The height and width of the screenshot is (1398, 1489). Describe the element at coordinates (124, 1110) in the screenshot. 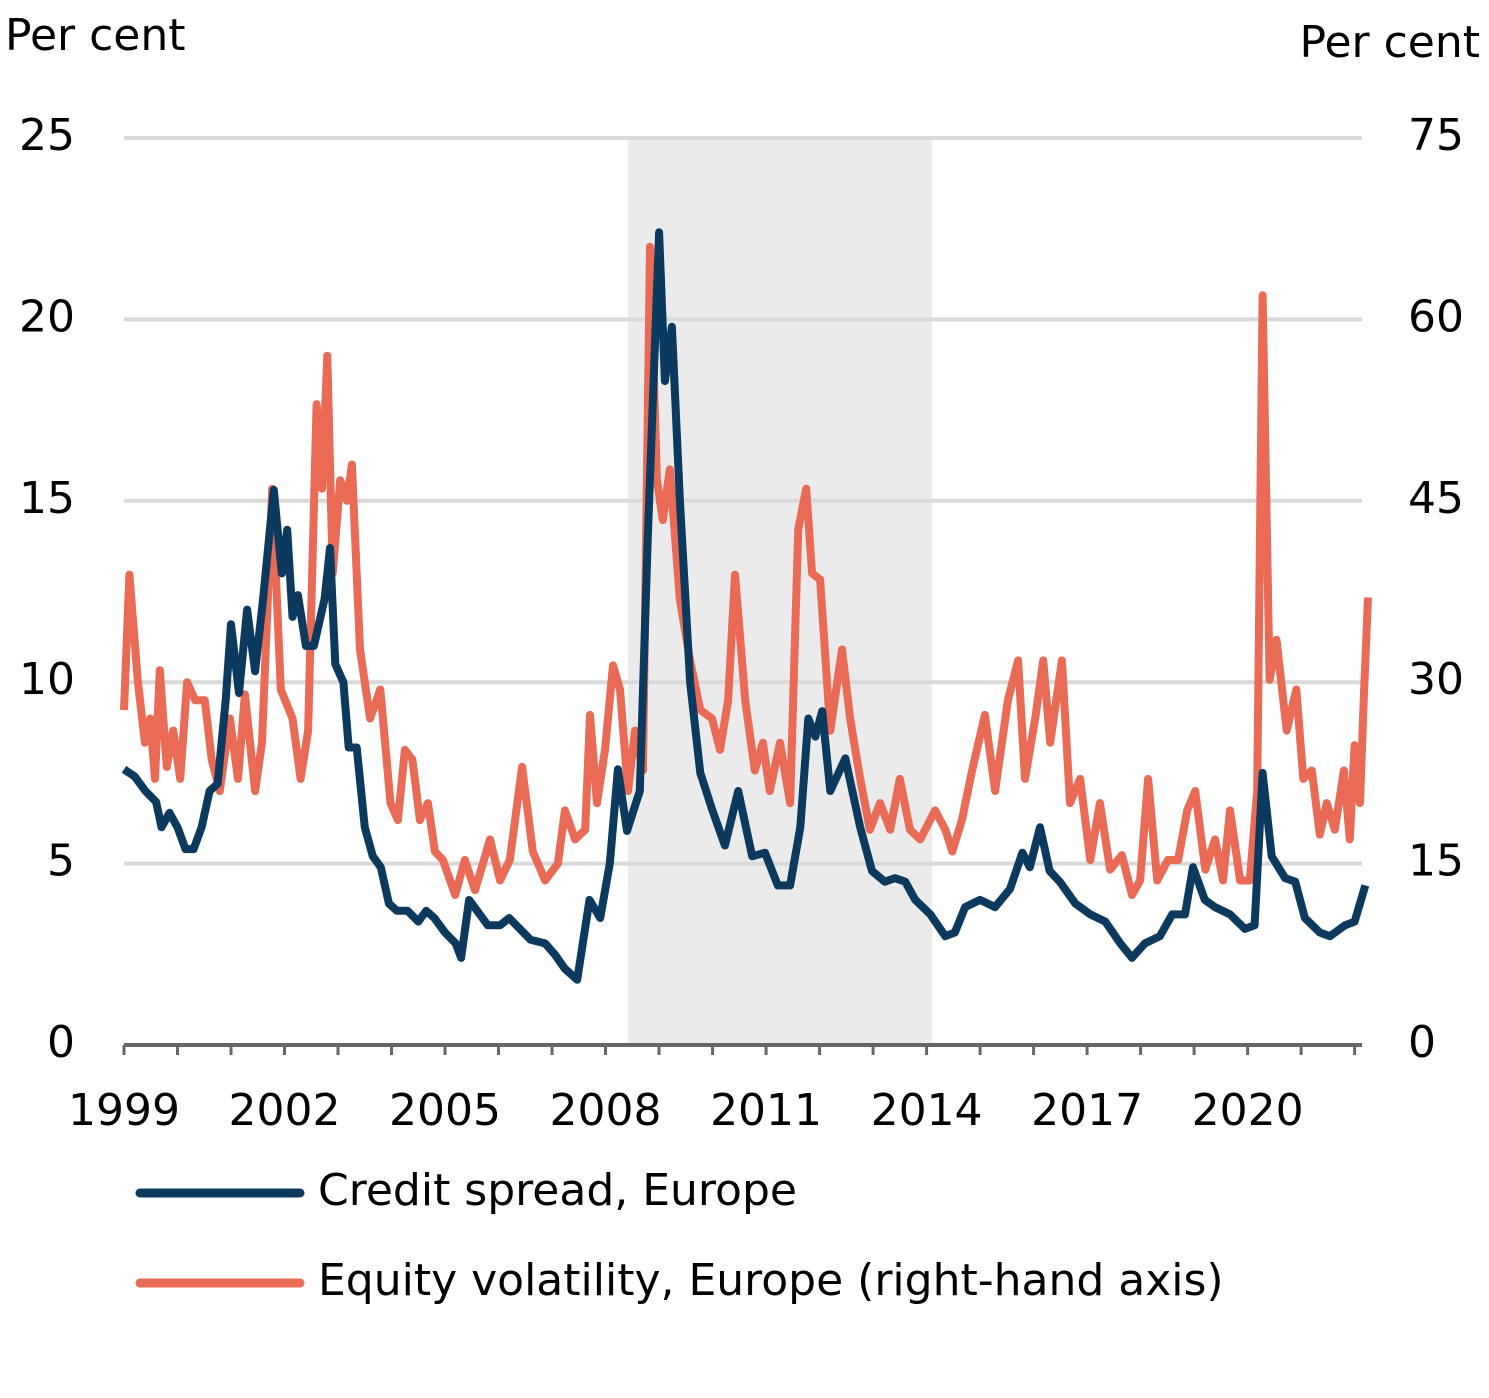

I see `x-tick-label: 1999` at that location.